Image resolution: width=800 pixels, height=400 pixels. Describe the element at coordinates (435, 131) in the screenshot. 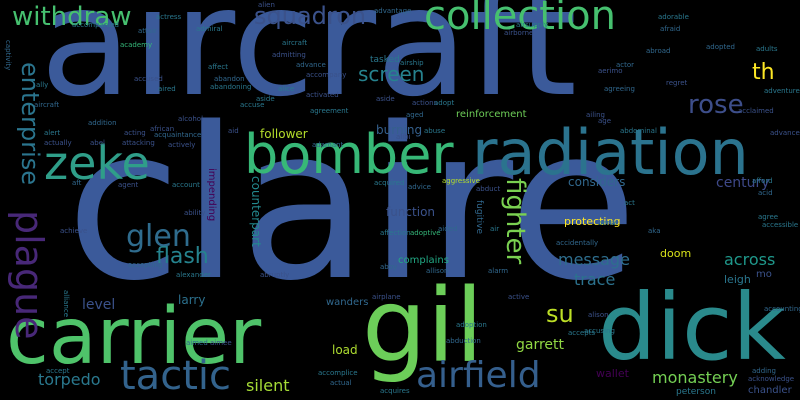

I see `word-abuse: abuse` at that location.